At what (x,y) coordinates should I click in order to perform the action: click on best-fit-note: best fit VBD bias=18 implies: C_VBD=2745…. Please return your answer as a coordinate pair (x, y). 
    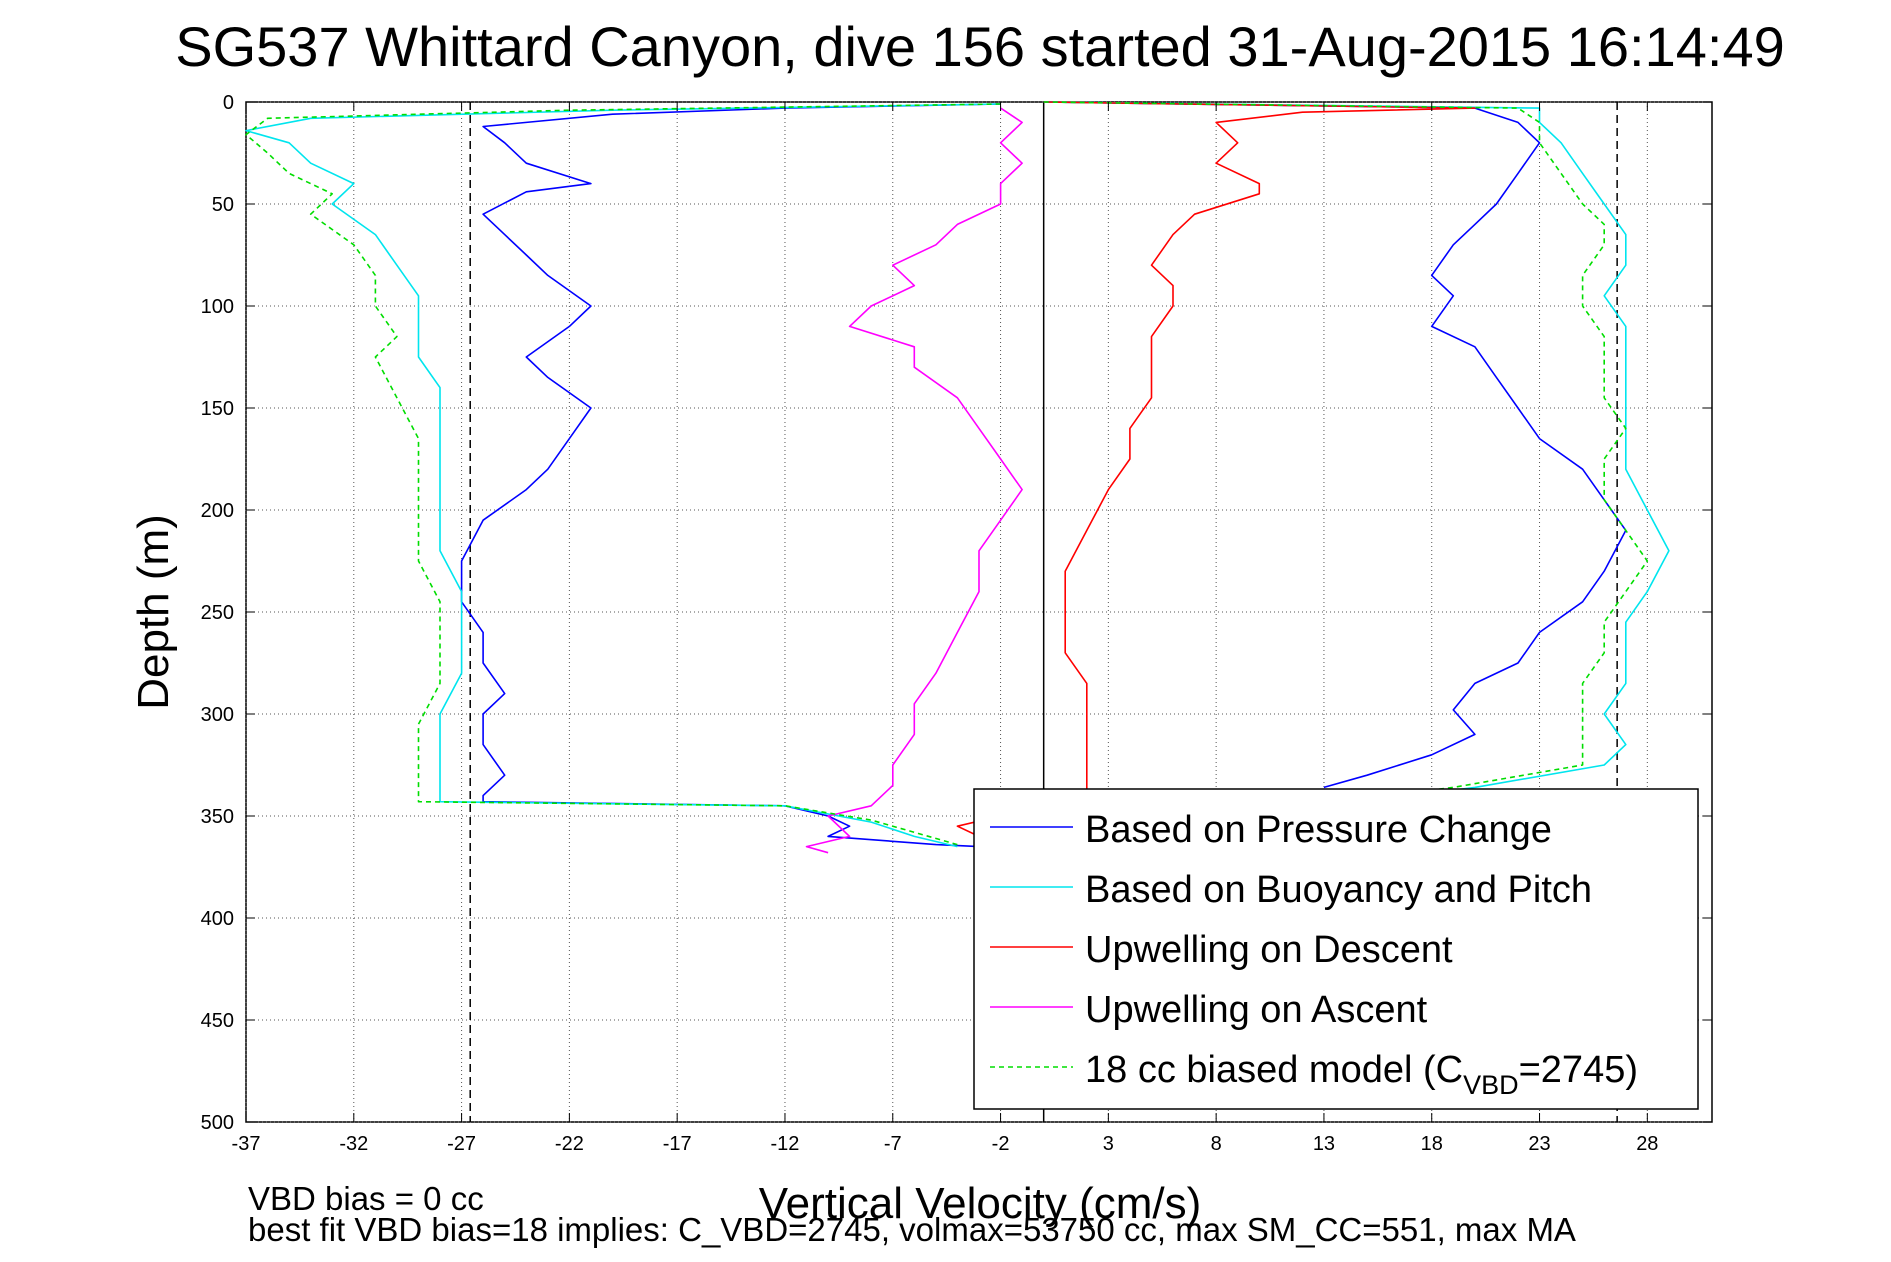
    Looking at the image, I should click on (912, 1229).